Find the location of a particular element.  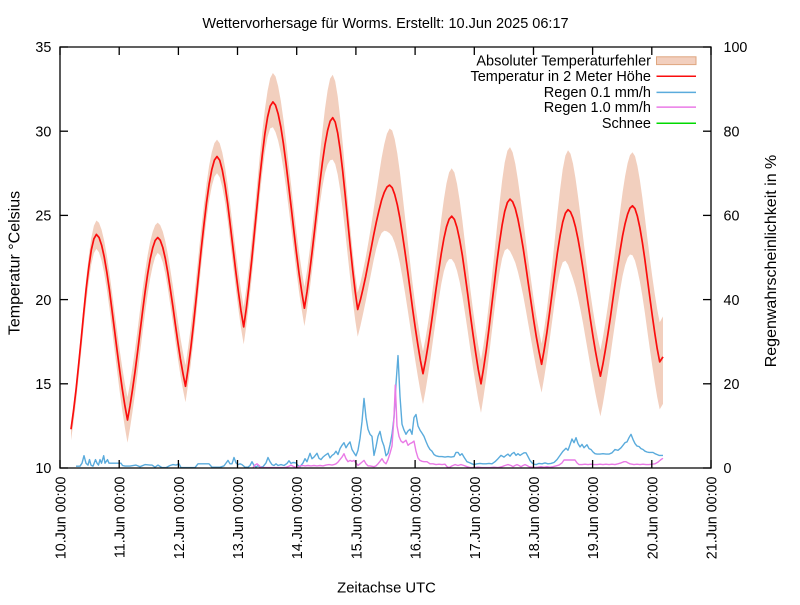

svg-text: Regenwahrscheinlichkeit in % is located at coordinates (771, 261).